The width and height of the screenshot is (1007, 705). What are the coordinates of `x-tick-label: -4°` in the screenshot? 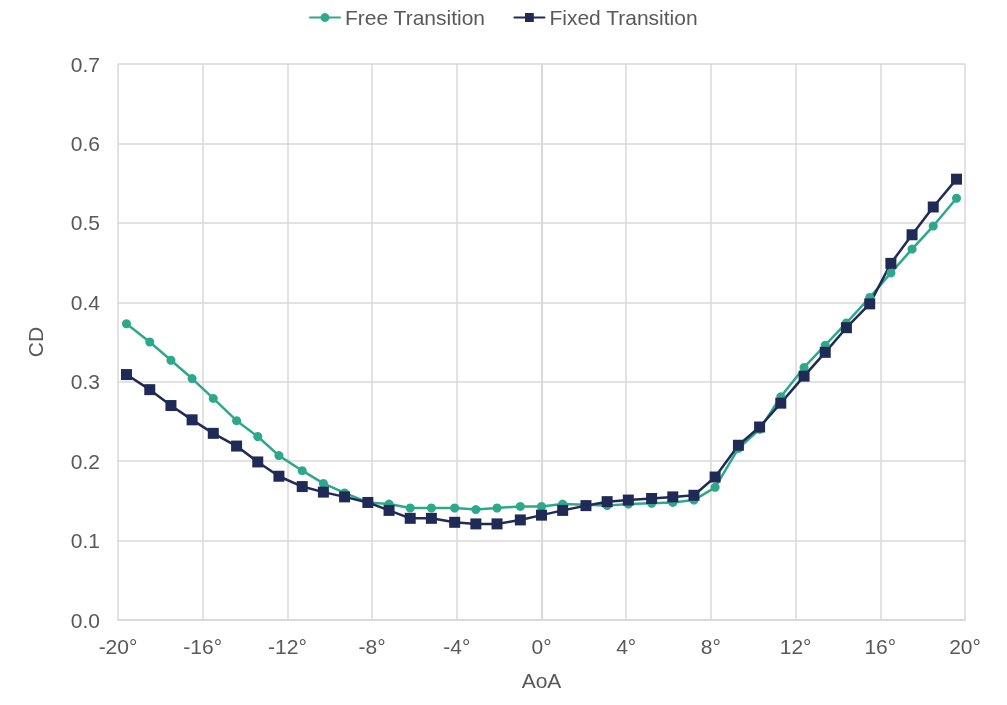 It's located at (457, 646).